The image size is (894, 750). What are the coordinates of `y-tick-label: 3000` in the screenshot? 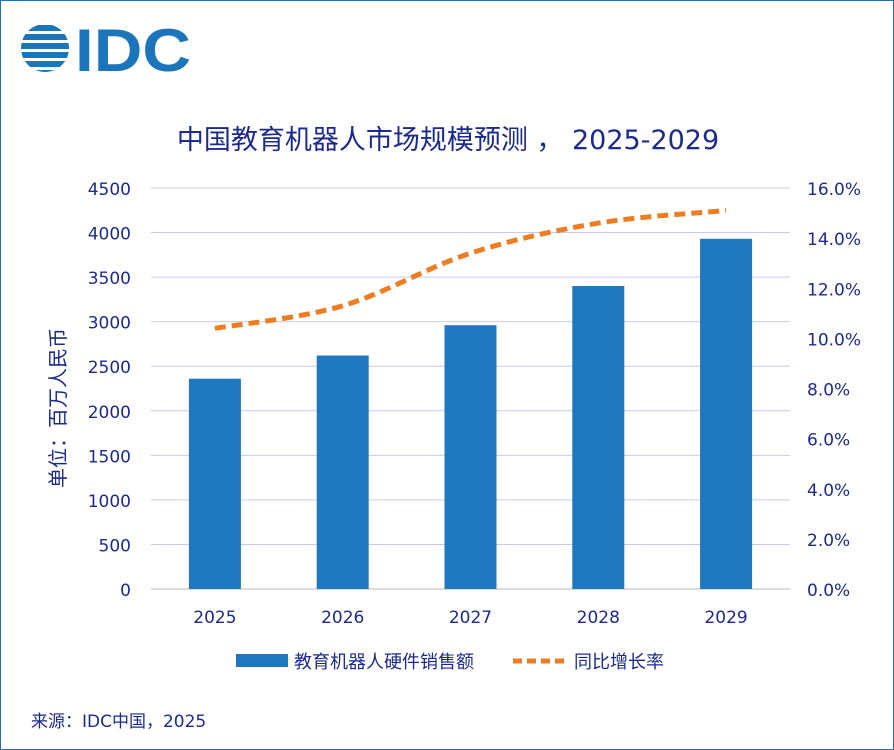 It's located at (109, 324).